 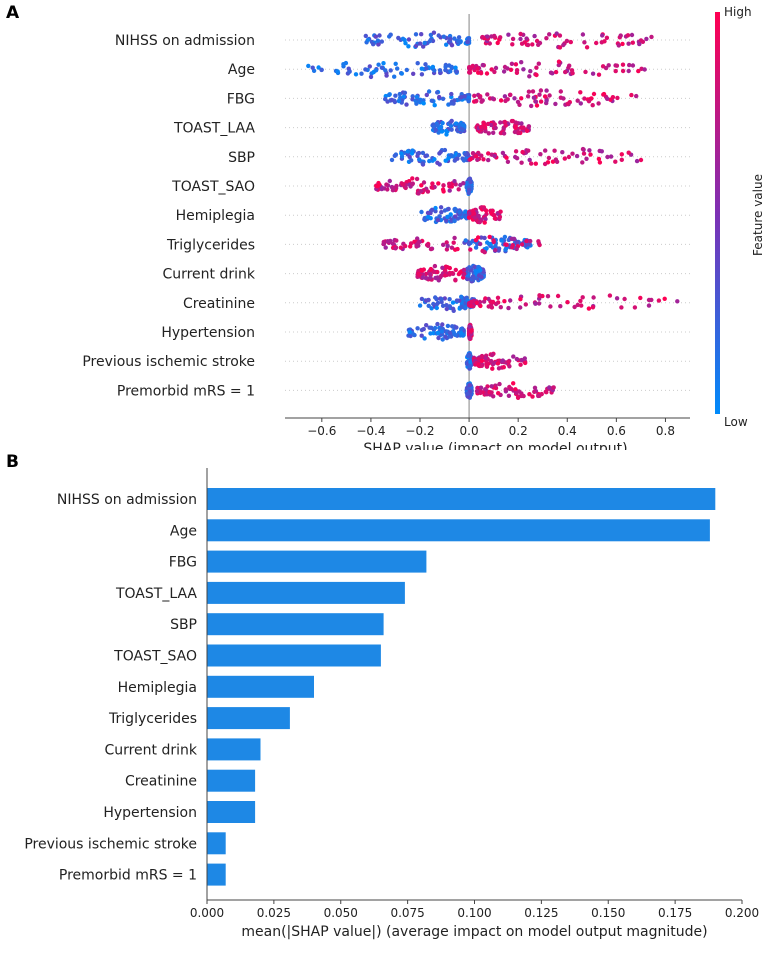 What do you see at coordinates (207, 913) in the screenshot?
I see `x-tick-label: 0.000` at bounding box center [207, 913].